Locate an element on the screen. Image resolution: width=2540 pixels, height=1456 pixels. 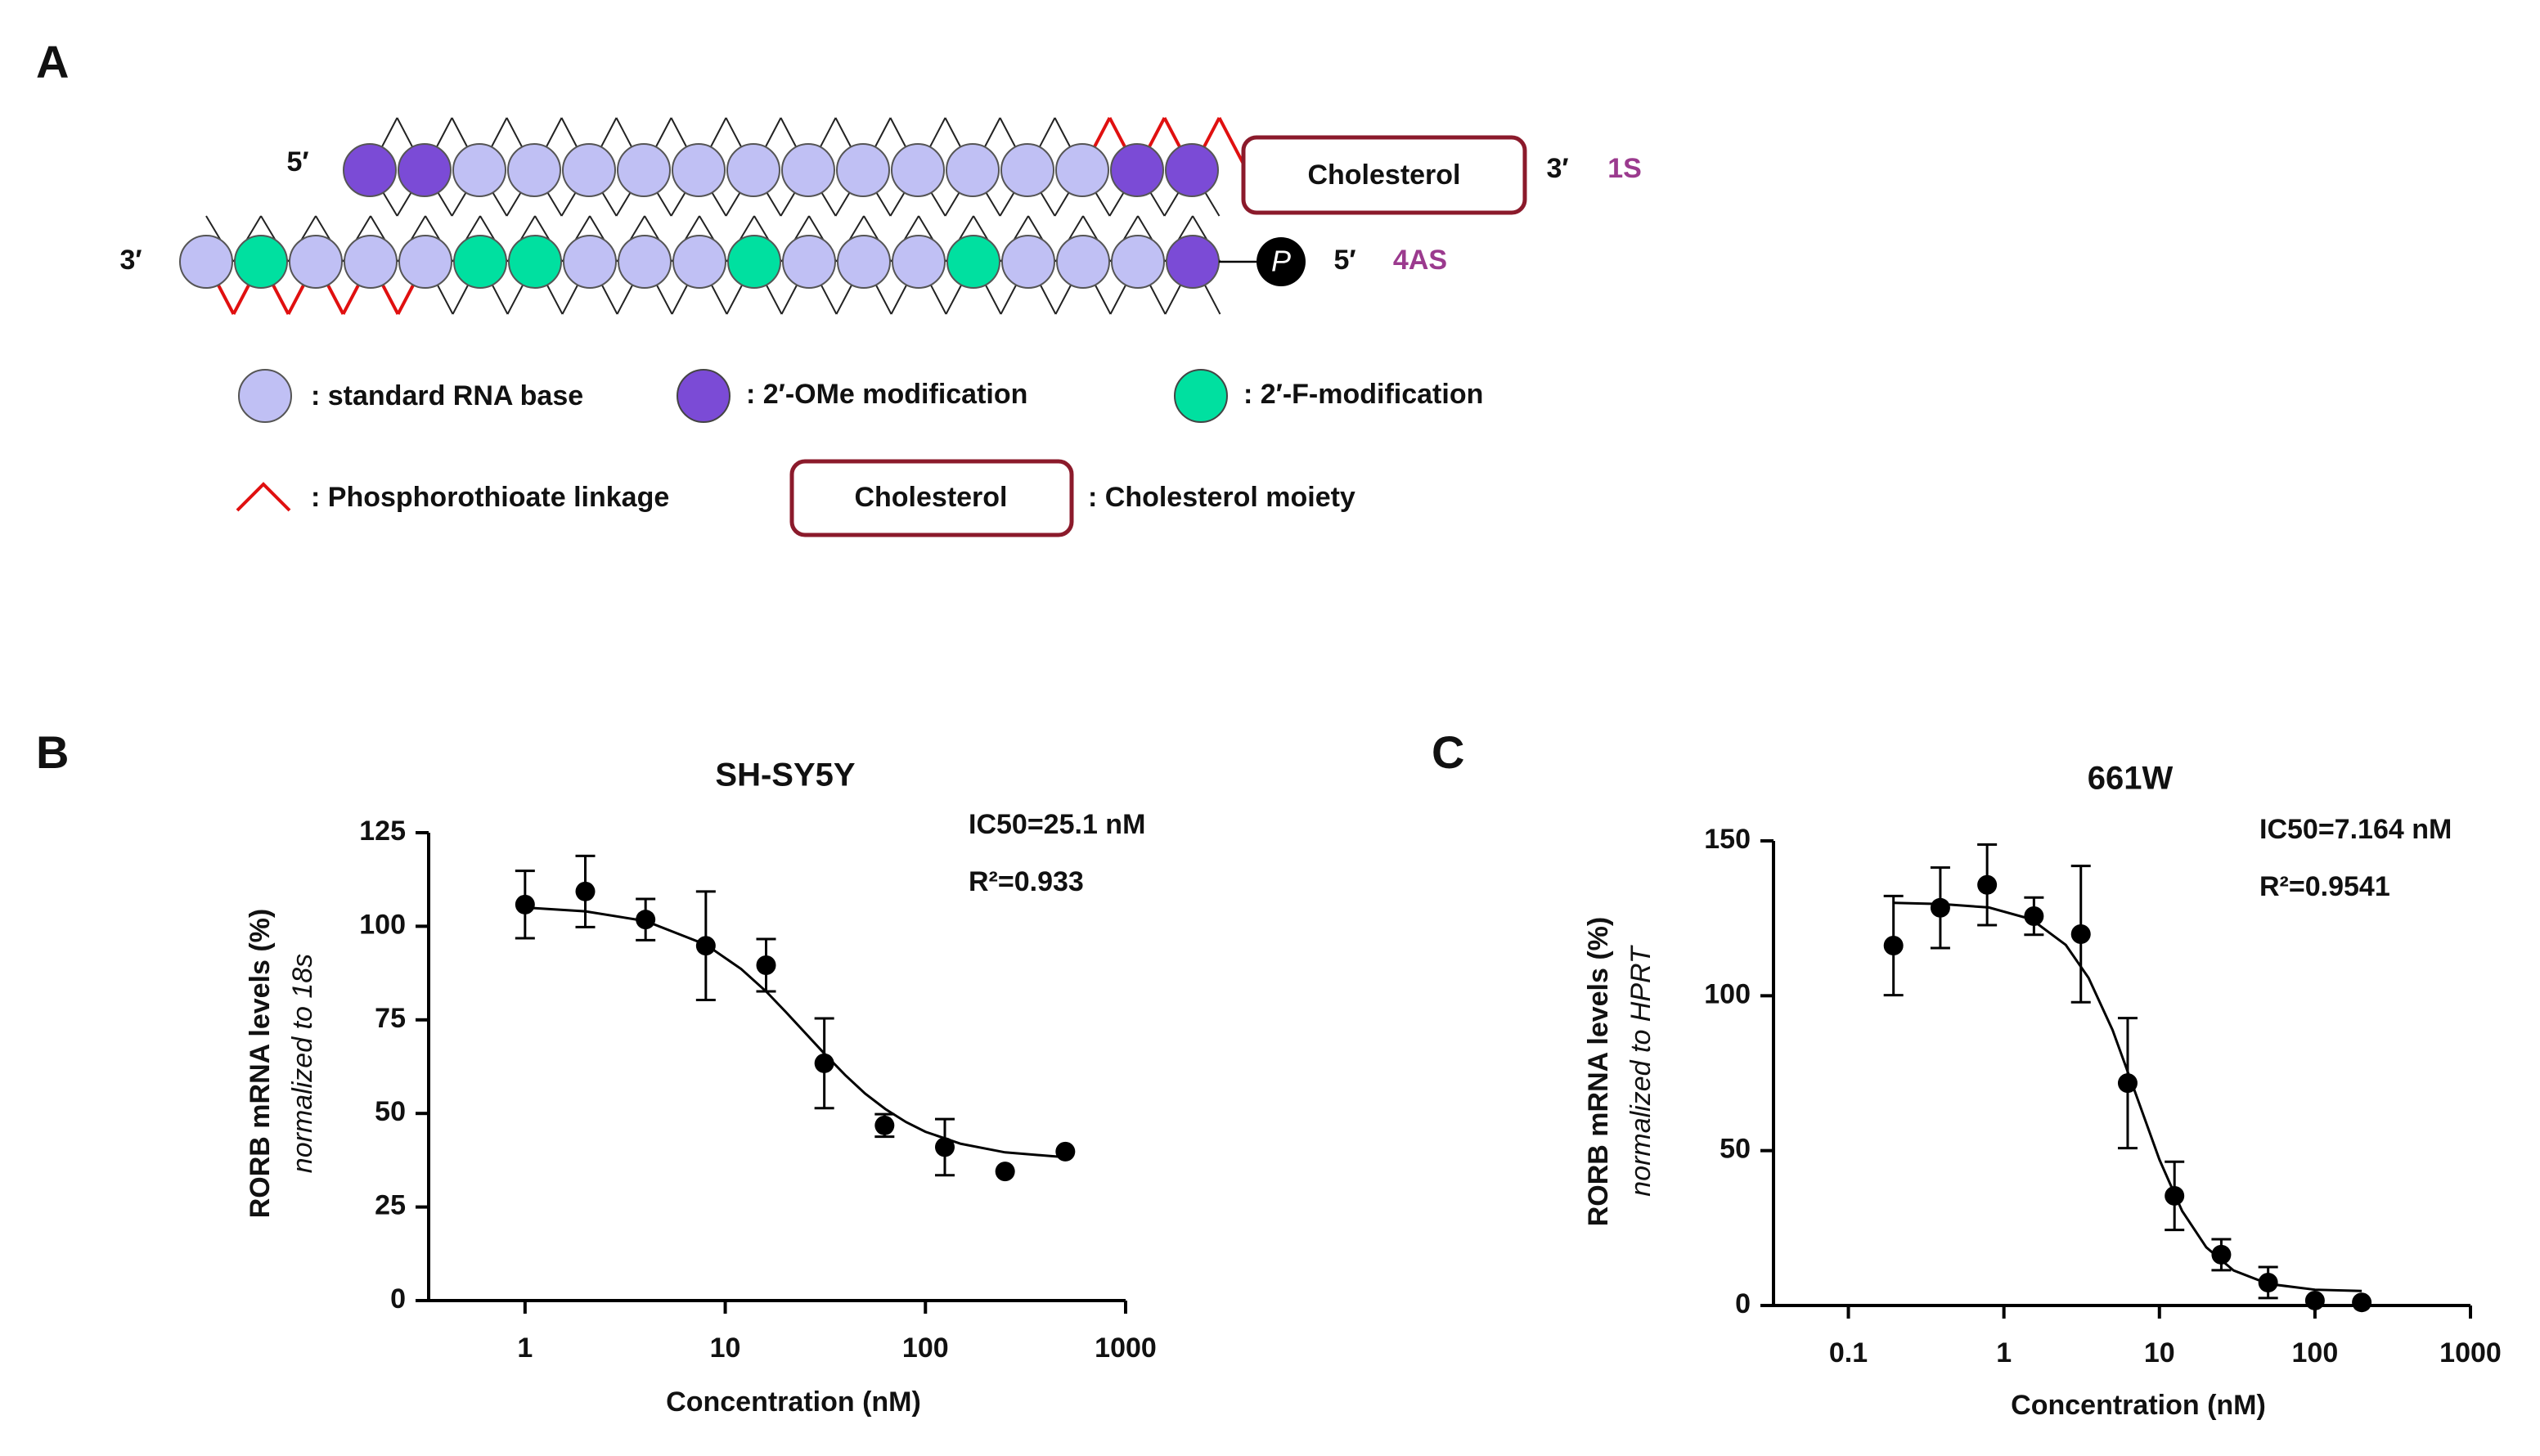
legend-text: : Cholesterol moiety is located at coordinates (1221, 498).